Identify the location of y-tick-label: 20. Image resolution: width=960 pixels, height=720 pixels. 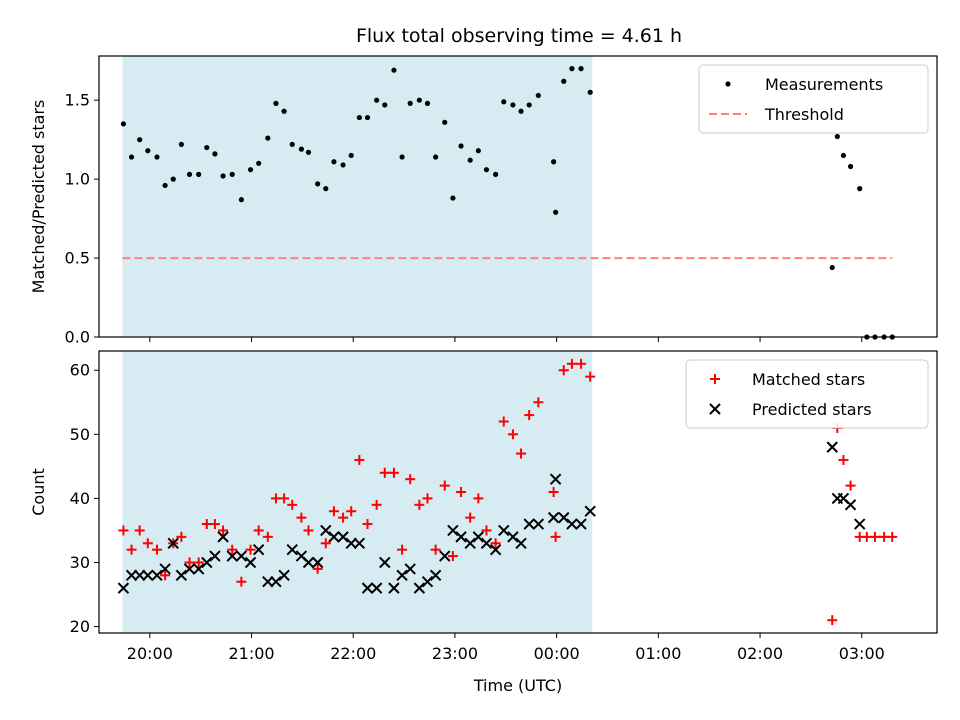
(80, 626).